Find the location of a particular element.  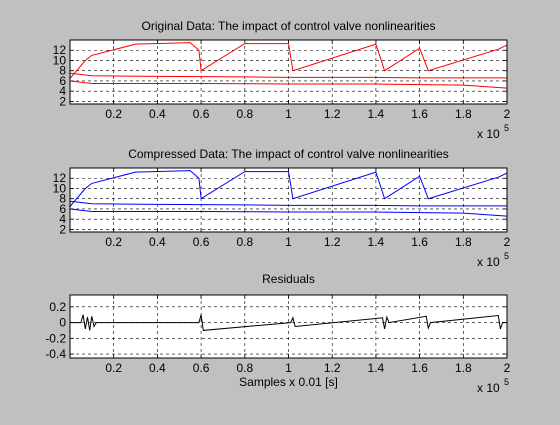

xlabel-residuals: Samples x 0.01 [s] is located at coordinates (288, 382).